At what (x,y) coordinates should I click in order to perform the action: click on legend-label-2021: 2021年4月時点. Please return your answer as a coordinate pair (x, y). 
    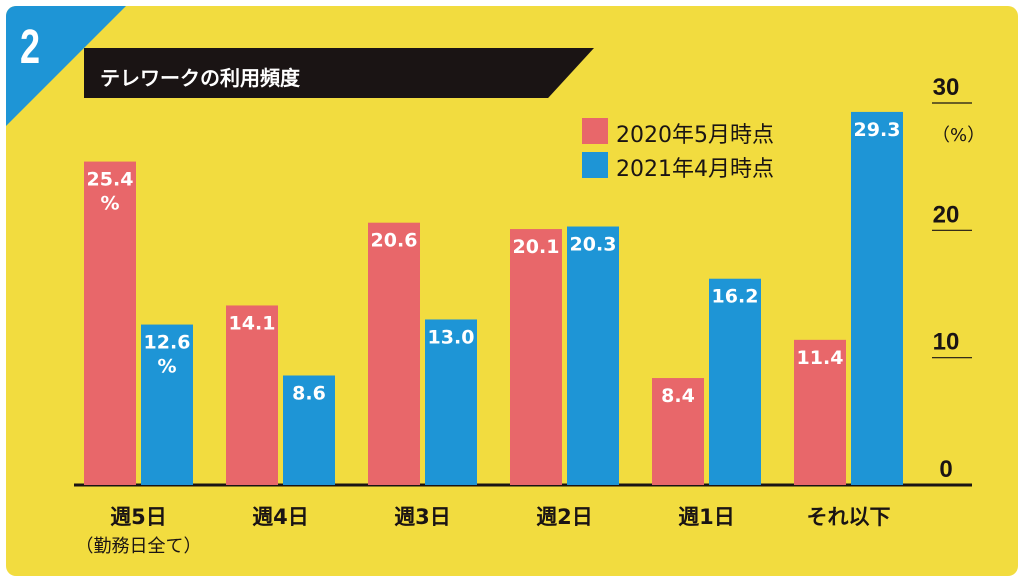
    Looking at the image, I should click on (695, 169).